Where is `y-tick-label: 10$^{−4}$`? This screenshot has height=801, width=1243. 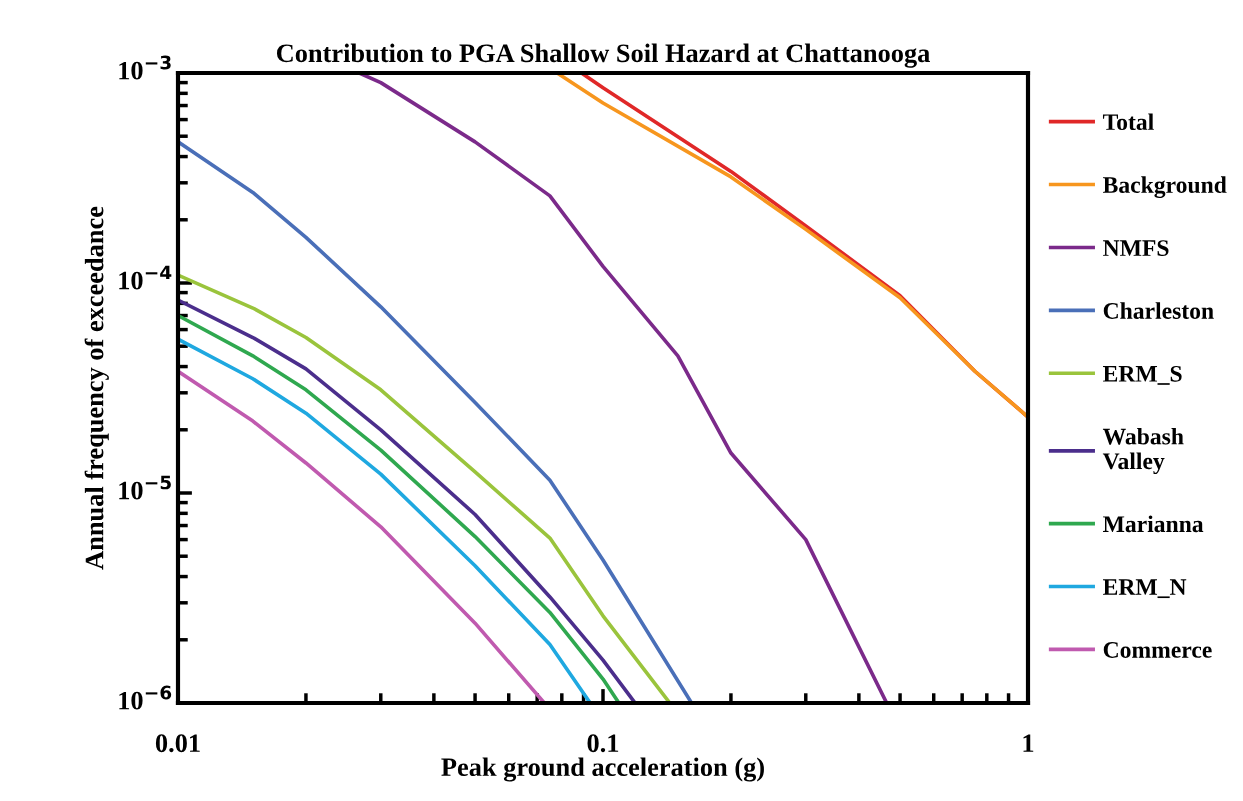 y-tick-label: 10$^{−4}$ is located at coordinates (145, 277).